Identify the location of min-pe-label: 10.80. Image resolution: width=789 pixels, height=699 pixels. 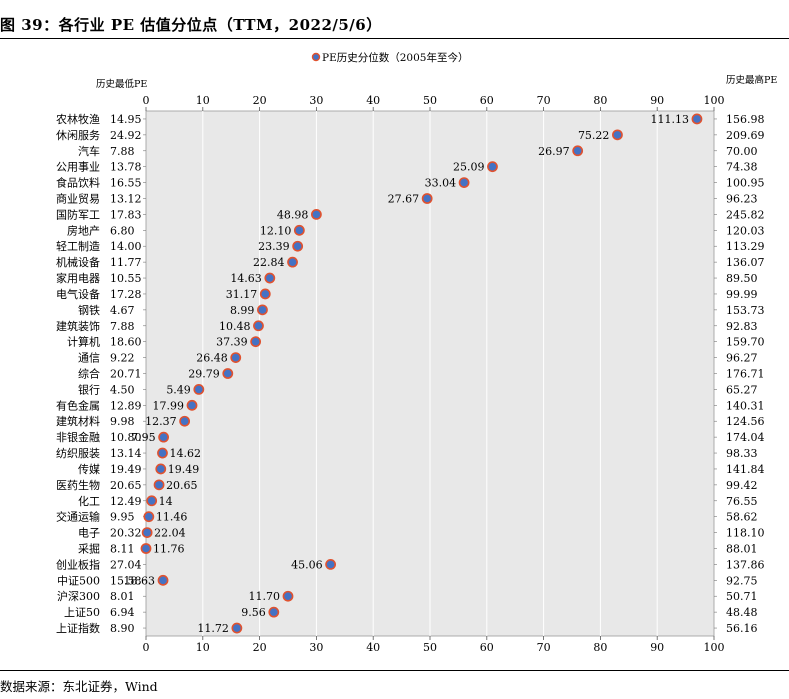
(126, 437).